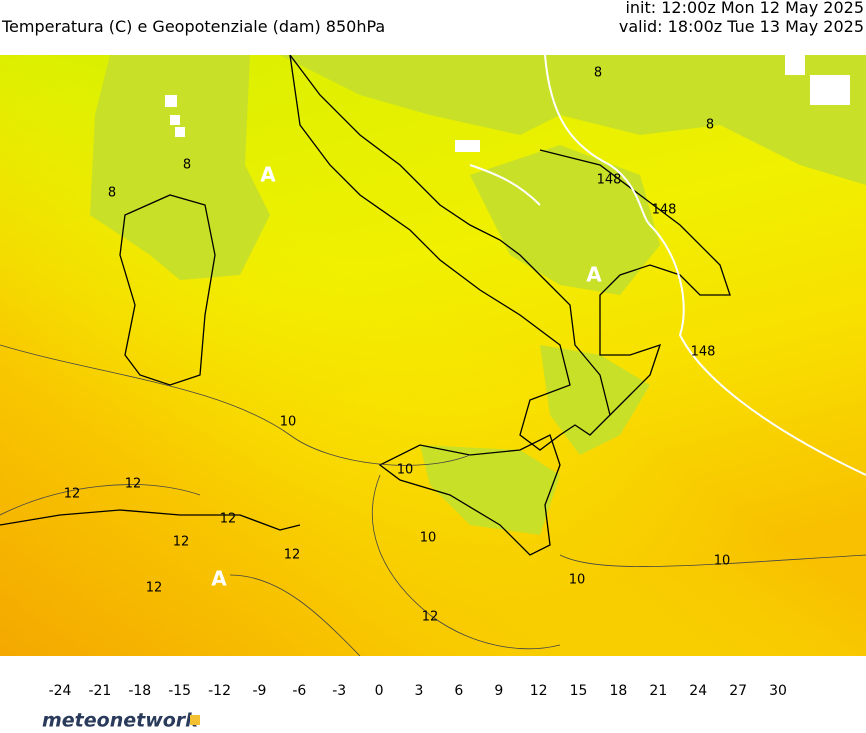  What do you see at coordinates (778, 691) in the screenshot?
I see `colorbar-tick-label: 30` at bounding box center [778, 691].